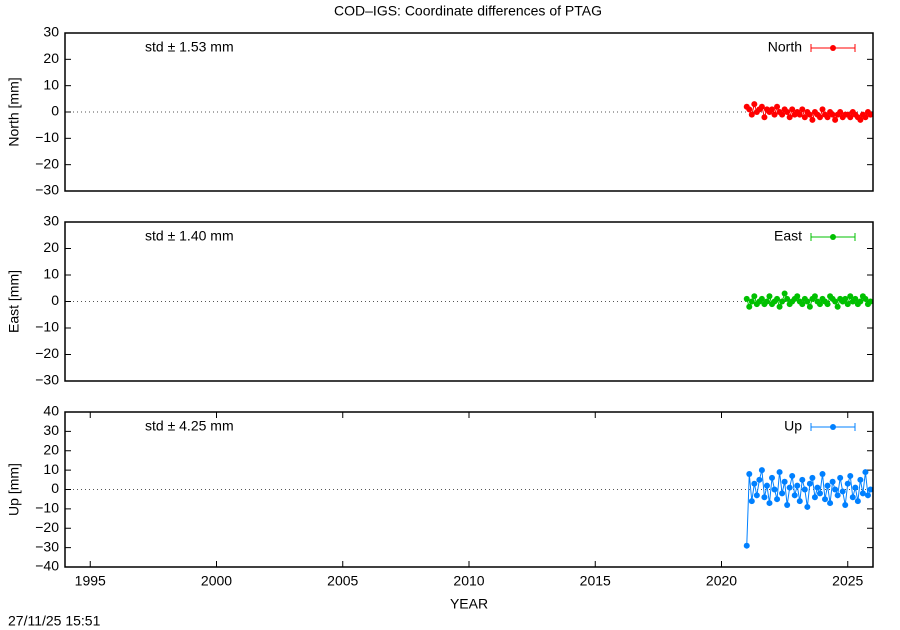  I want to click on x-tick-label: 1995, so click(90, 581).